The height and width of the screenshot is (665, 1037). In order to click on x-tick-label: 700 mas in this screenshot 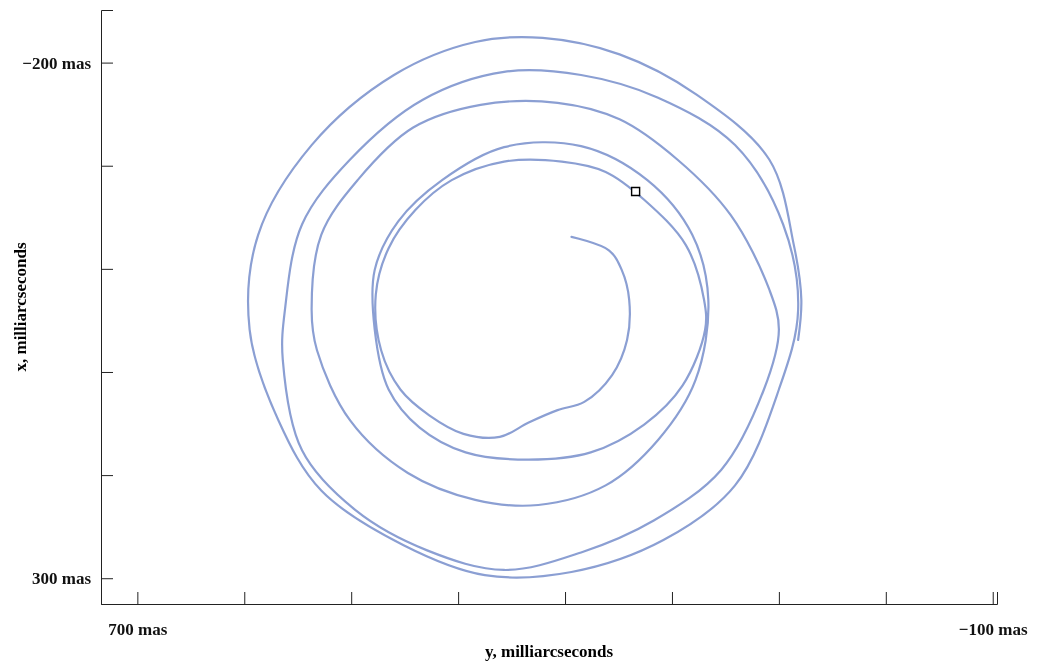, I will do `click(138, 630)`.